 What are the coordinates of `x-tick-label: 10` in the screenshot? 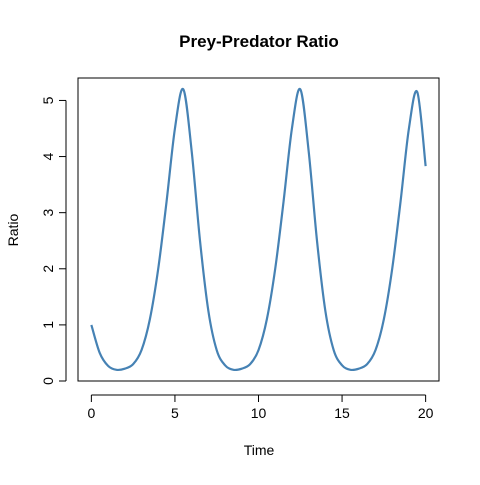 It's located at (259, 413).